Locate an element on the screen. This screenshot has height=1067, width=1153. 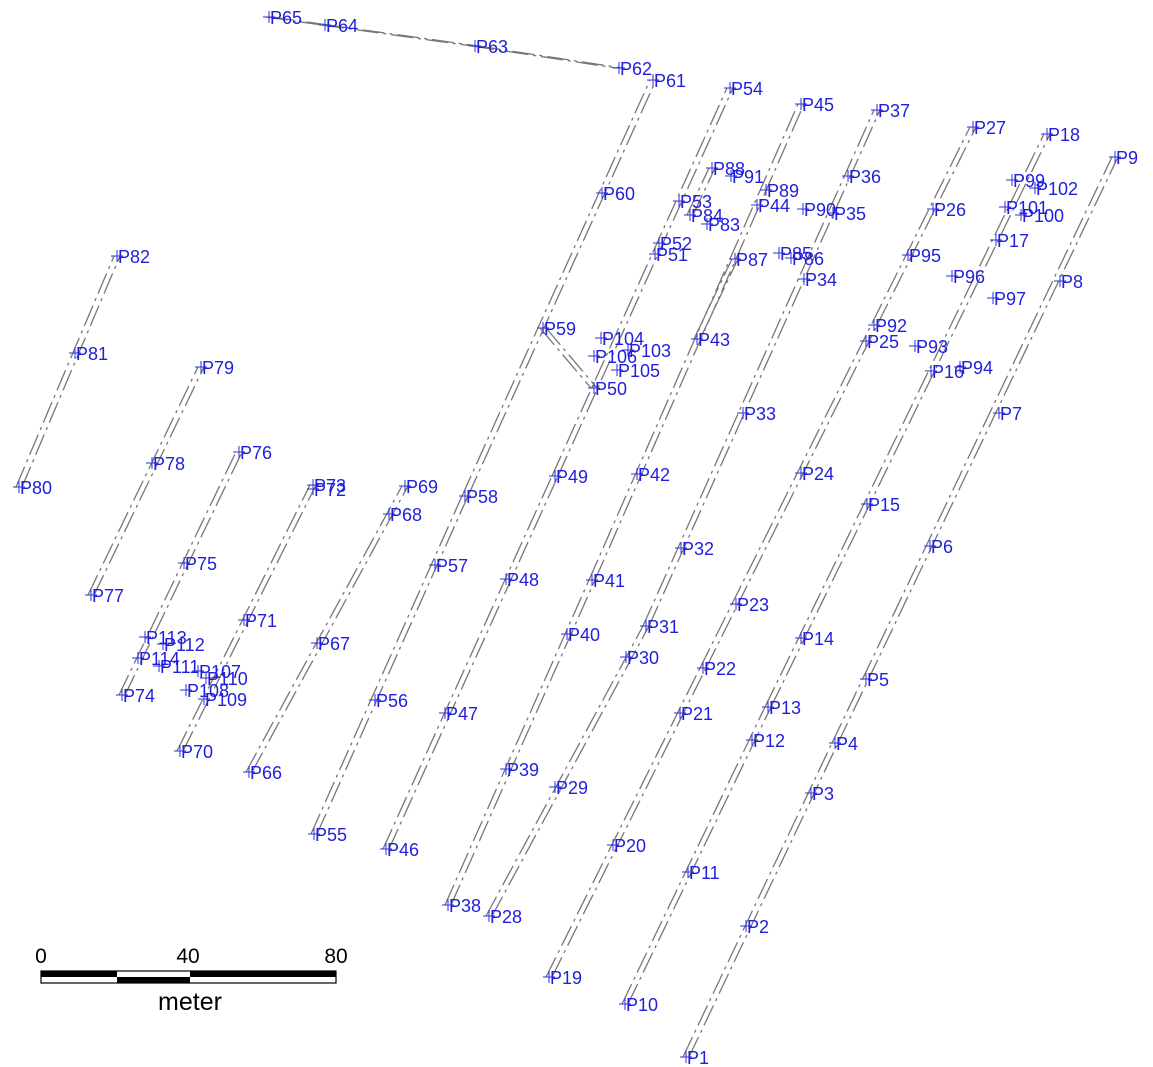
point-label: P88 is located at coordinates (729, 169).